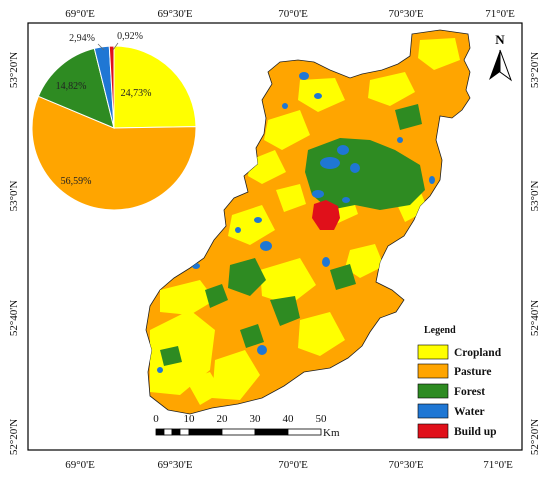 The image size is (550, 480). Describe the element at coordinates (111, 87) in the screenshot. I see `pie-slice-build-up` at that location.